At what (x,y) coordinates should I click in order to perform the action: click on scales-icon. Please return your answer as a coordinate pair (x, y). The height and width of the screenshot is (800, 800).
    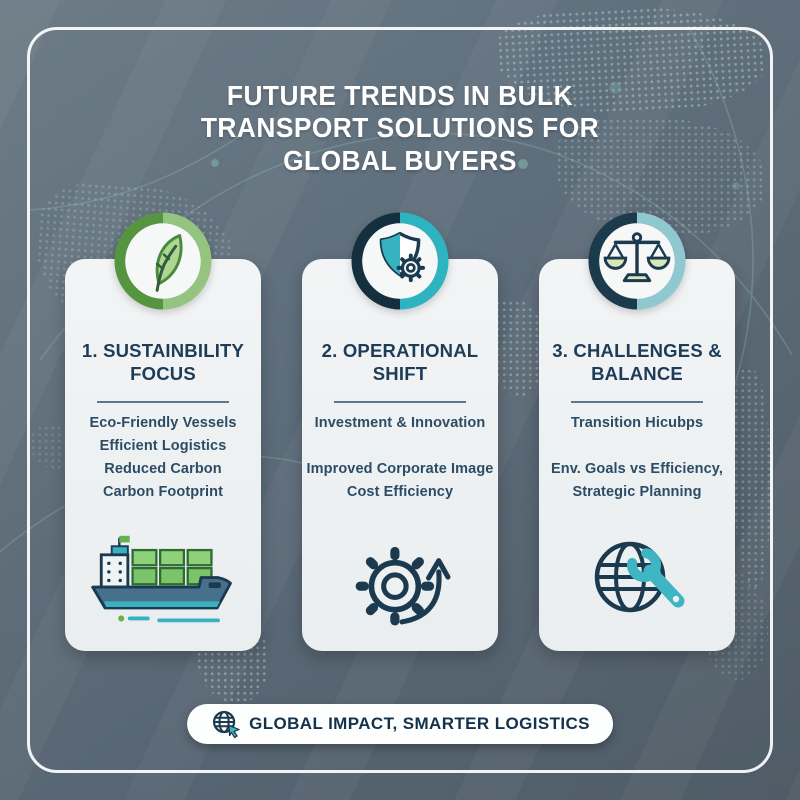
    Looking at the image, I should click on (637, 257).